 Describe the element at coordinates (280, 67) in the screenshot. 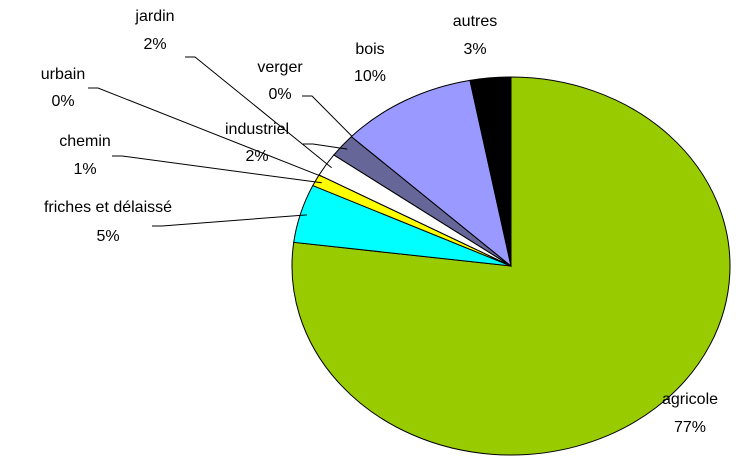

I see `slice-label: verger` at that location.